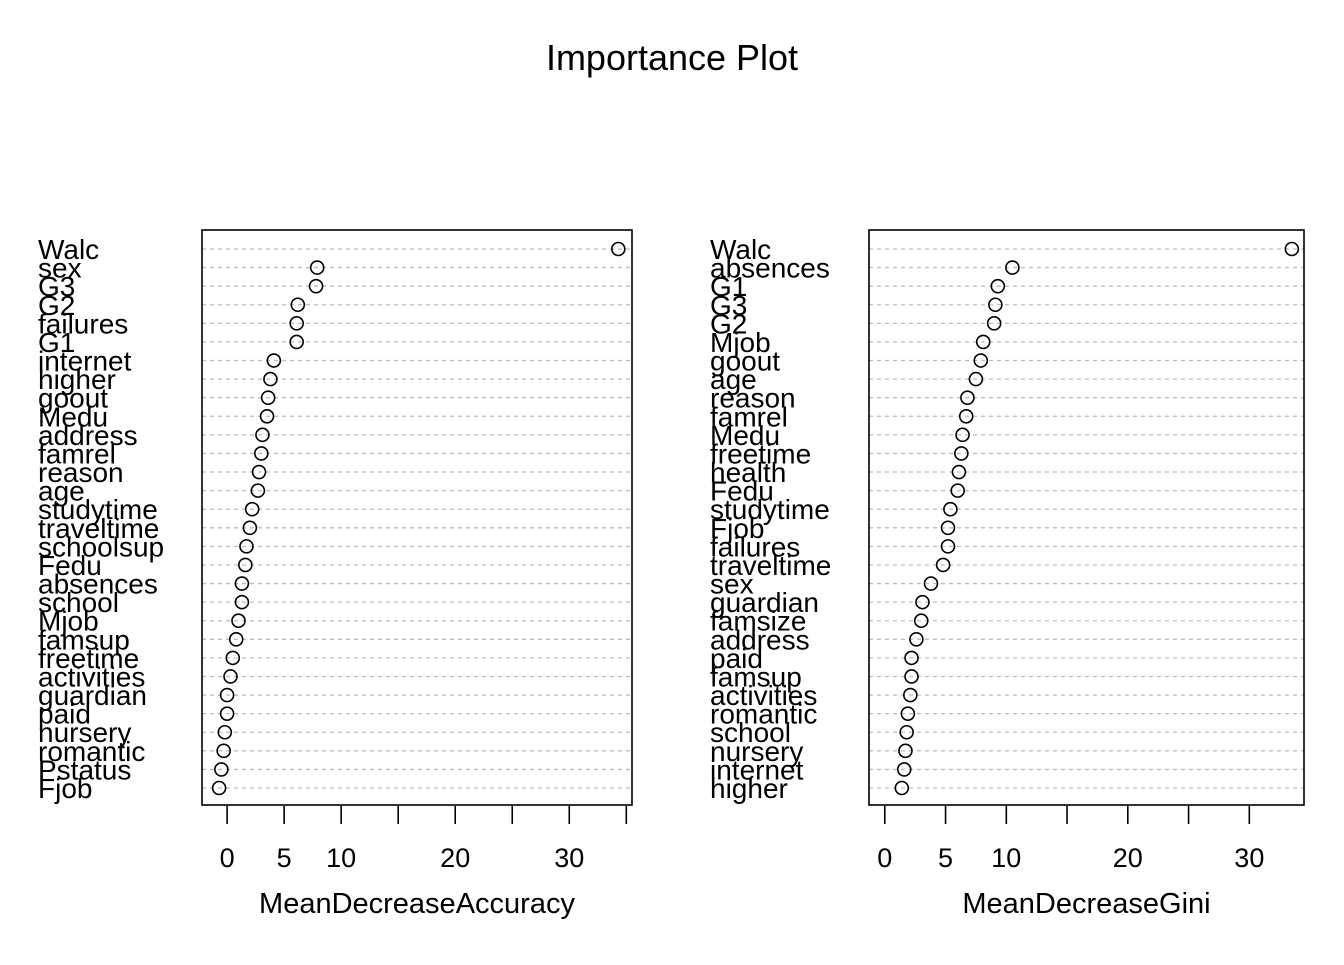 This screenshot has width=1344, height=965. Describe the element at coordinates (758, 621) in the screenshot. I see `variable-label: famsize` at that location.